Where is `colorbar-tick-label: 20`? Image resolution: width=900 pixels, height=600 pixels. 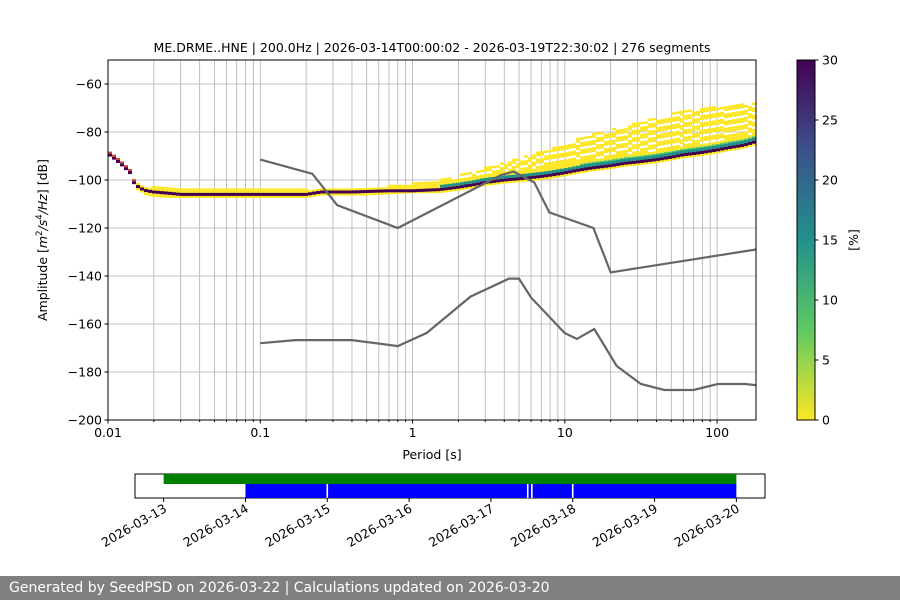 colorbar-tick-label: 20 is located at coordinates (830, 180).